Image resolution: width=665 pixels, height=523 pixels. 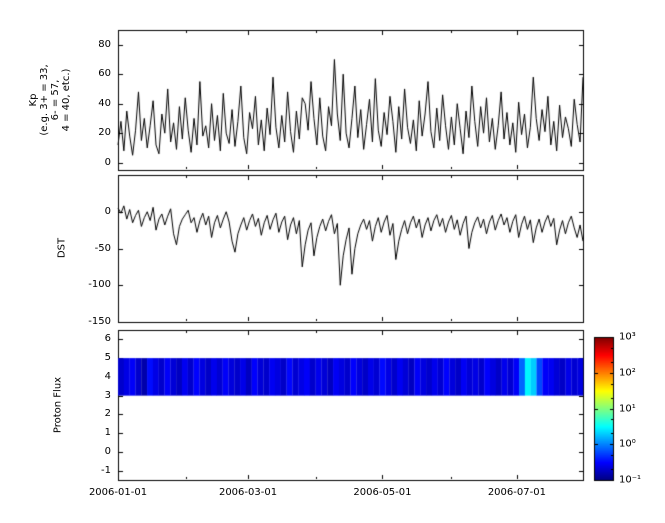 What do you see at coordinates (99, 321) in the screenshot?
I see `y-tick-label: -150` at bounding box center [99, 321].